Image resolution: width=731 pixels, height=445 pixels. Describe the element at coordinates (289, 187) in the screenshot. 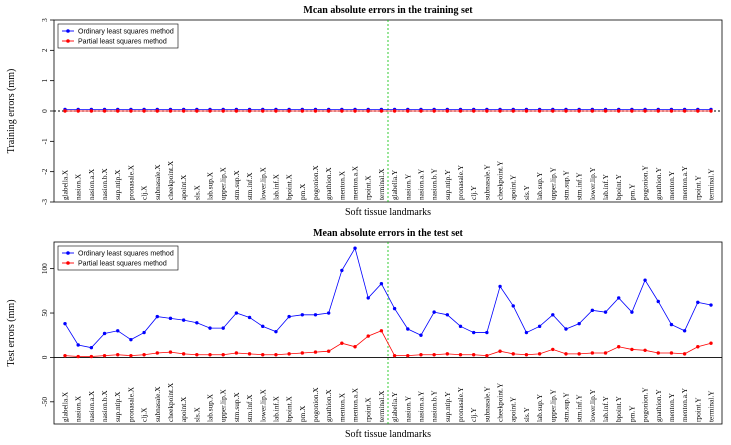

I see `x-tick-label: bpoint.X` at that location.